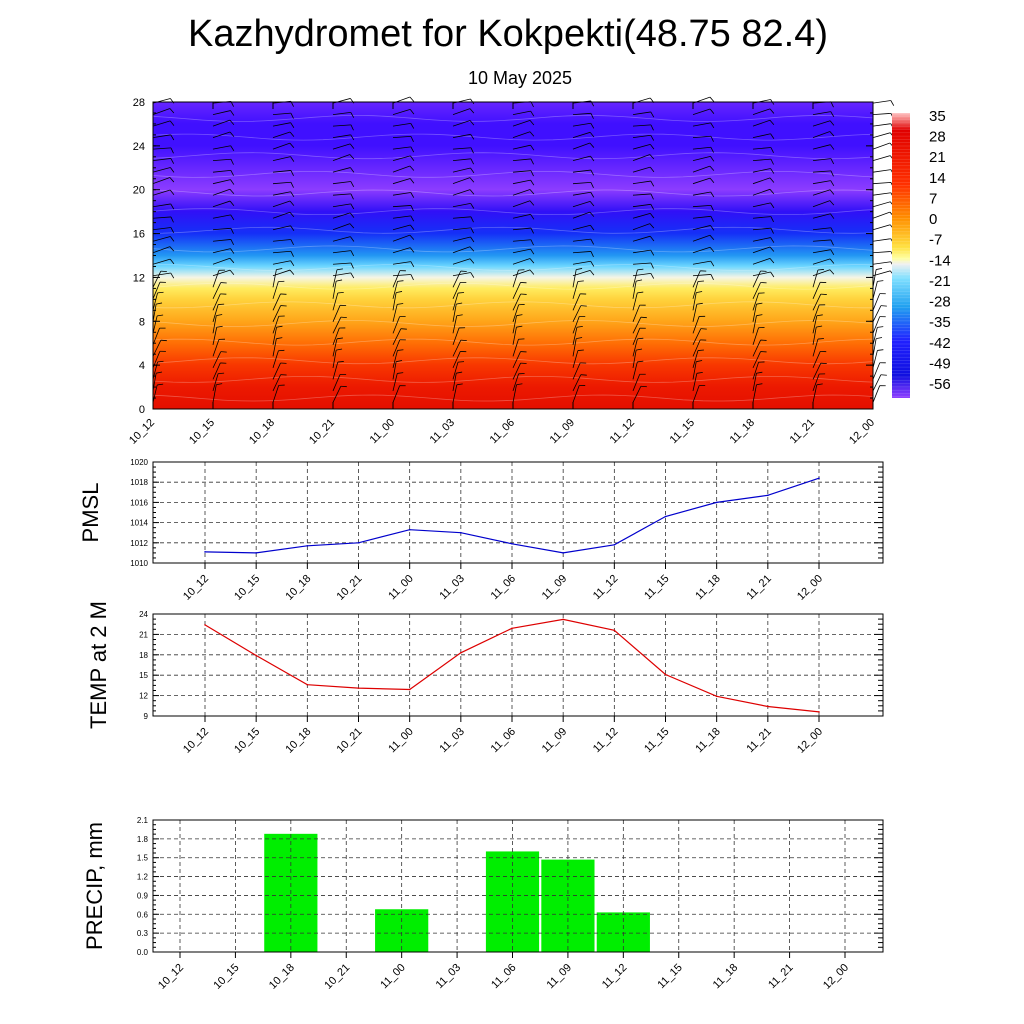 The width and height of the screenshot is (1024, 1024). I want to click on contour-line, so click(513, 268).